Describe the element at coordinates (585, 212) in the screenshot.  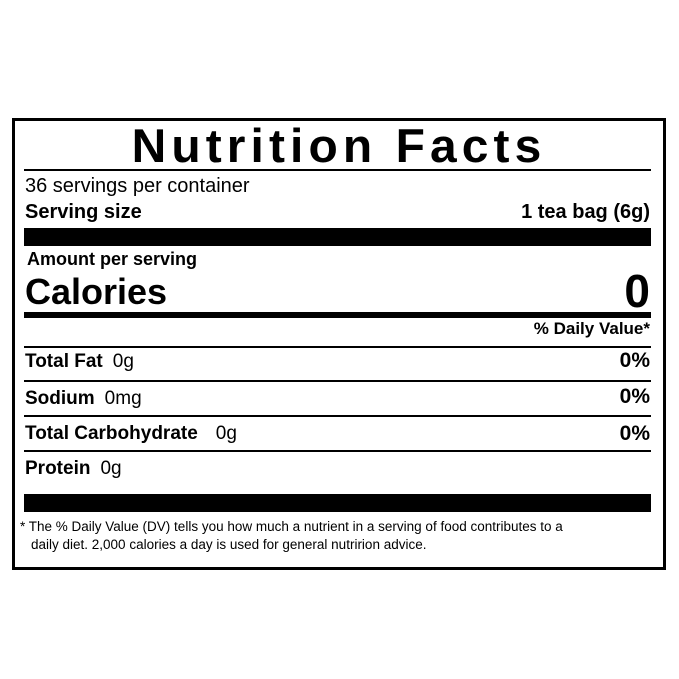
I see `serving-size-value: 1 tea bag (6g)` at that location.